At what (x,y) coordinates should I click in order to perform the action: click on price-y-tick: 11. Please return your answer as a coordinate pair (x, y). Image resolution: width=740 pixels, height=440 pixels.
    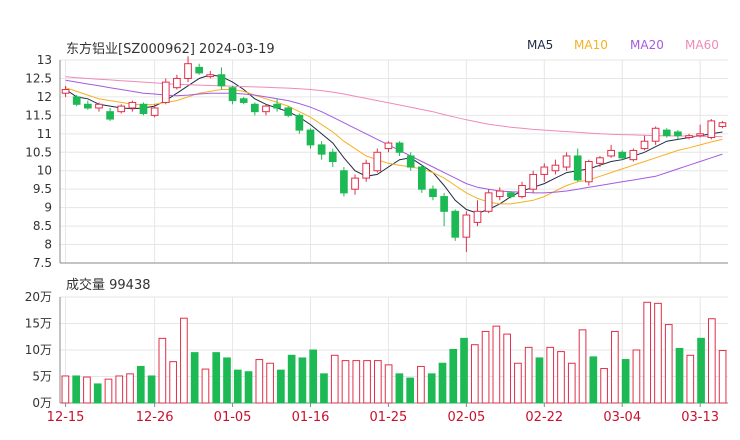
    Looking at the image, I should click on (44, 134).